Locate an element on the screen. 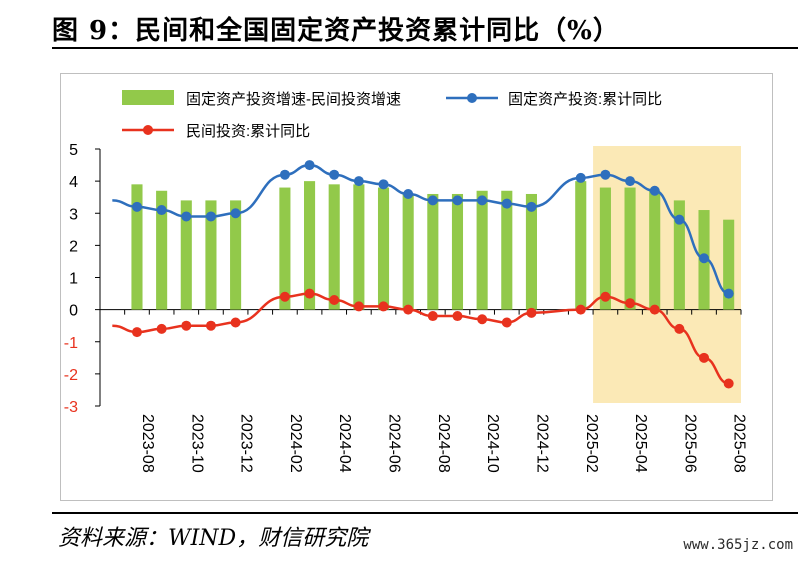 Image resolution: width=801 pixels, height=561 pixels. x-tick-label: 2025-08 is located at coordinates (739, 443).